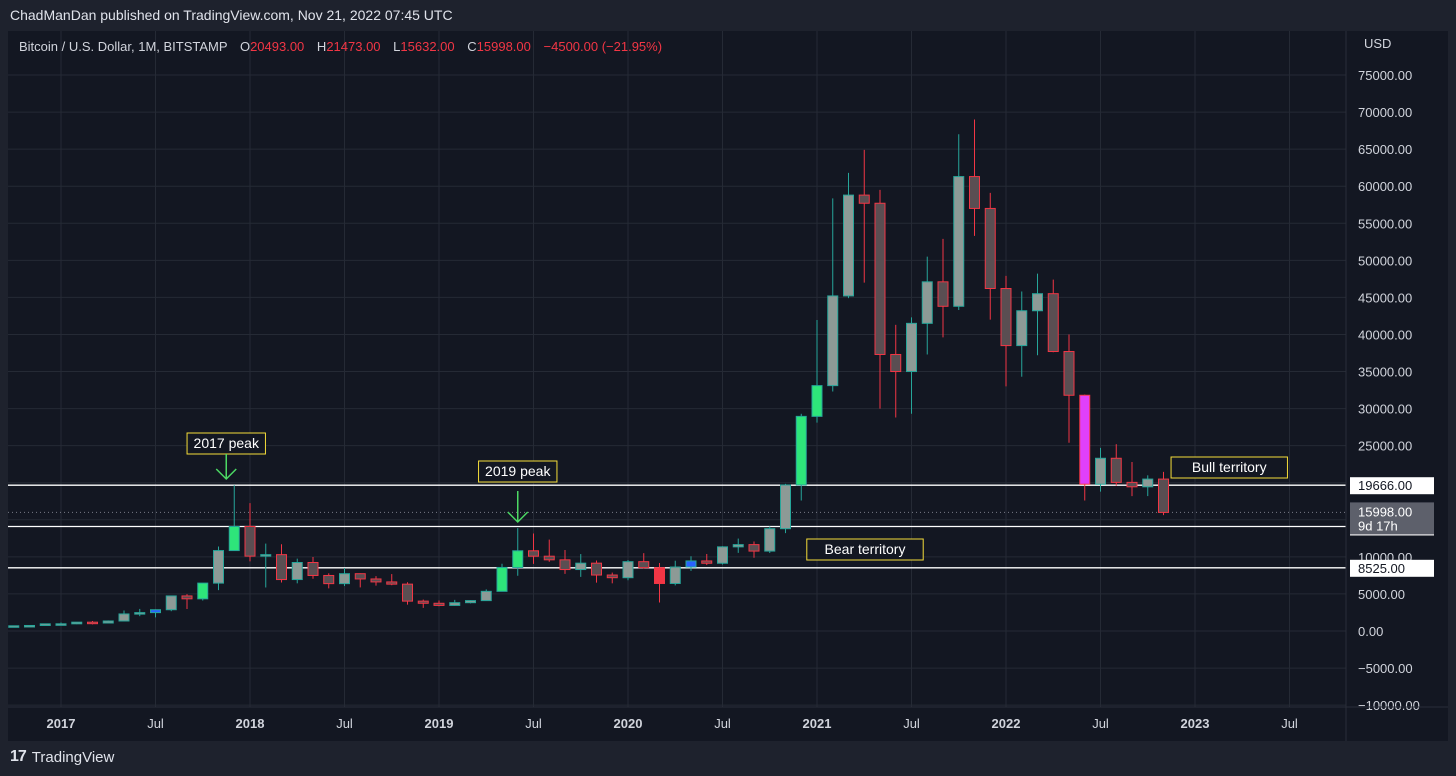 The height and width of the screenshot is (776, 1456). What do you see at coordinates (1006, 723) in the screenshot?
I see `x-tick-label: 2022` at bounding box center [1006, 723].